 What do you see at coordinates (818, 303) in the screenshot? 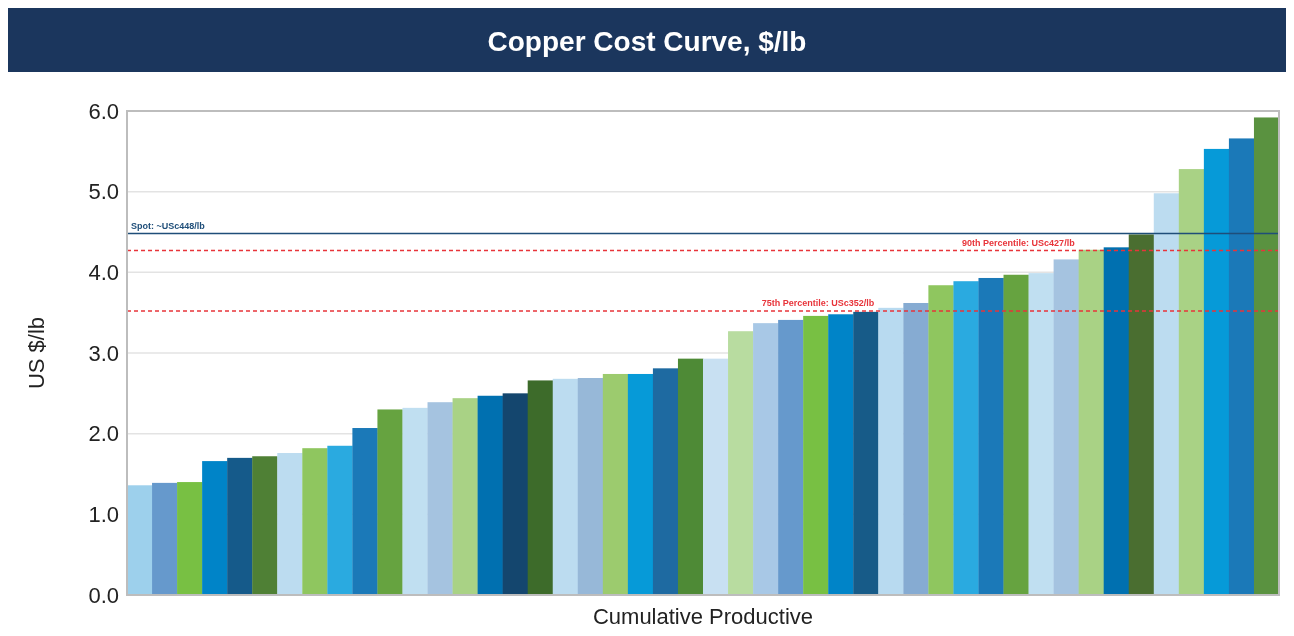
I see `ref-line-label: 75th Percentile: USc352/lb` at bounding box center [818, 303].